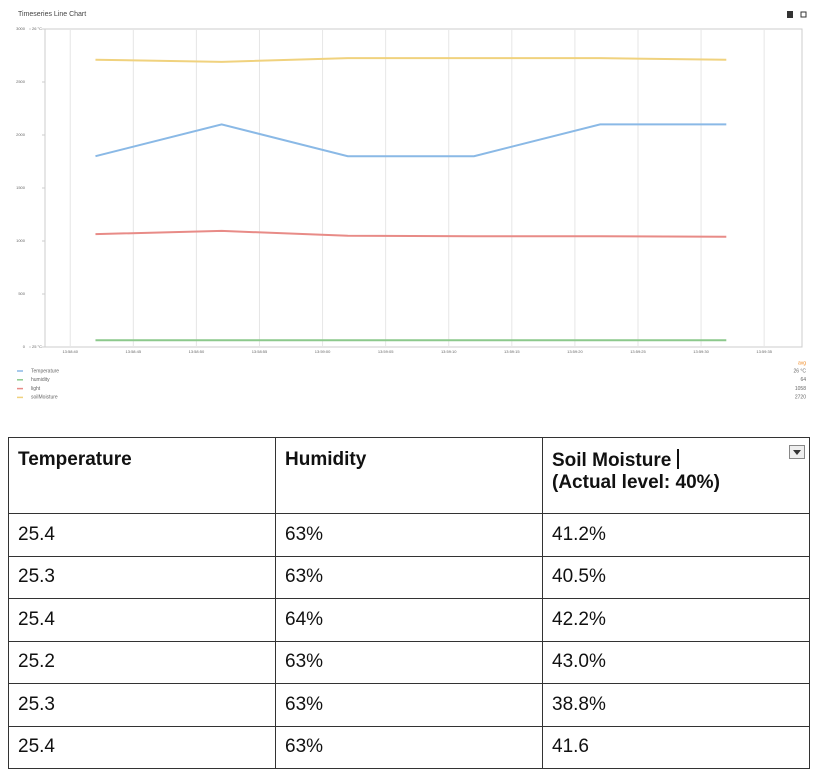  Describe the element at coordinates (21, 293) in the screenshot. I see `y-tick-label: 500` at that location.